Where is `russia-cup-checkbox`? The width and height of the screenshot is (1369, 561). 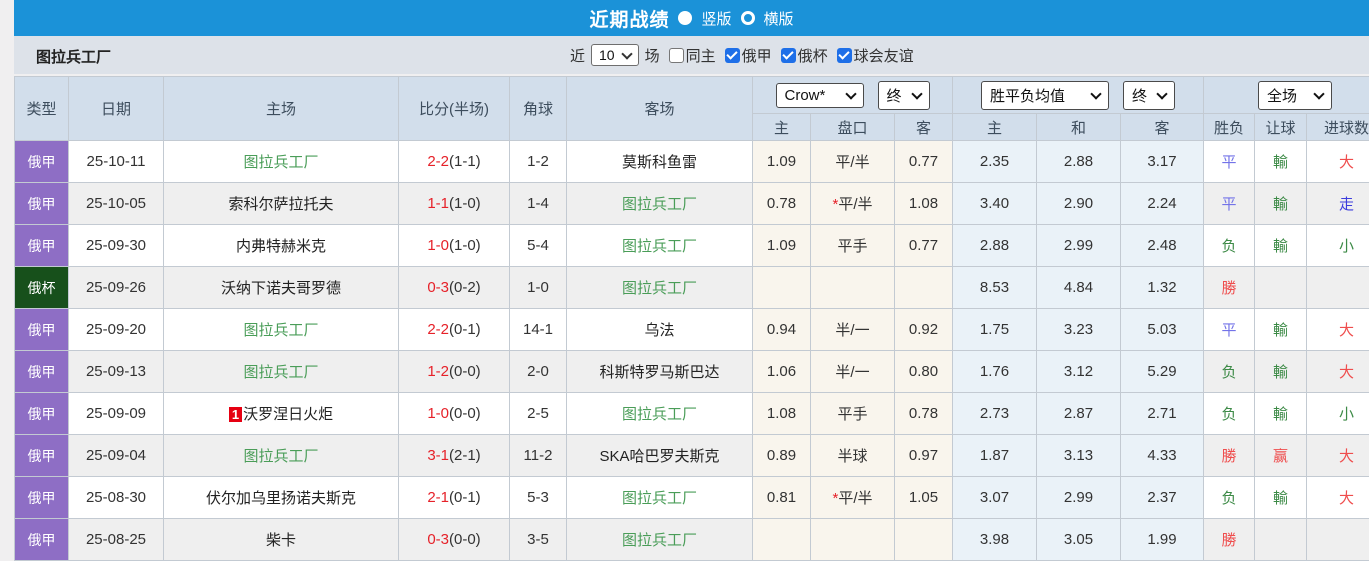
russia-cup-checkbox is located at coordinates (788, 55).